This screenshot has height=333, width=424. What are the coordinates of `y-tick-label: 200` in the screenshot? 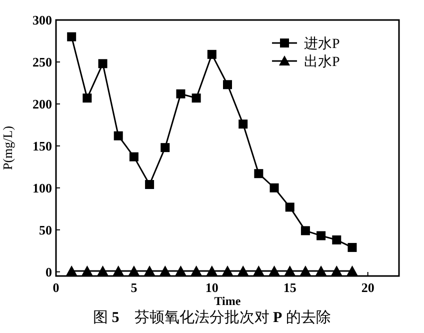 It's located at (42, 104).